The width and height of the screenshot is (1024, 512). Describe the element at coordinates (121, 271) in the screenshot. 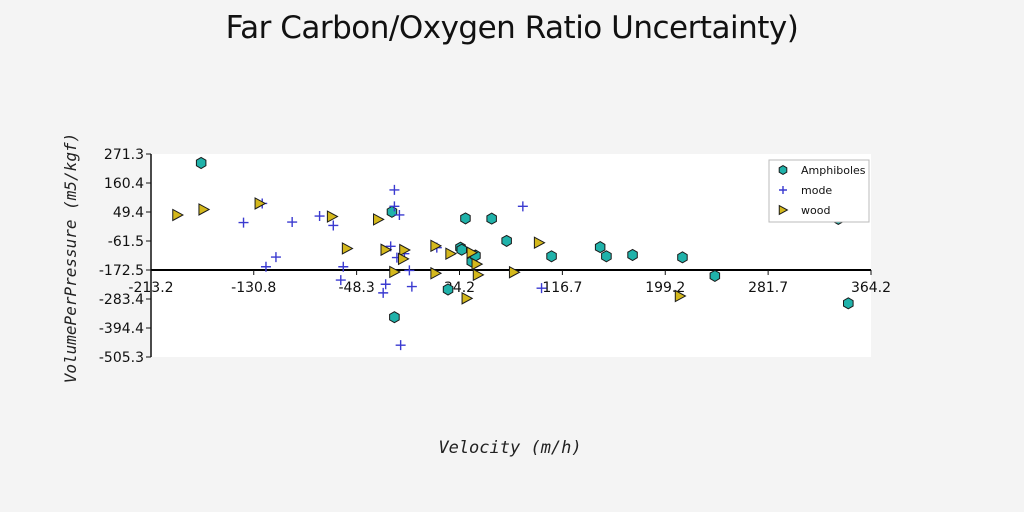

I see `y-tick-label: -172.5` at that location.